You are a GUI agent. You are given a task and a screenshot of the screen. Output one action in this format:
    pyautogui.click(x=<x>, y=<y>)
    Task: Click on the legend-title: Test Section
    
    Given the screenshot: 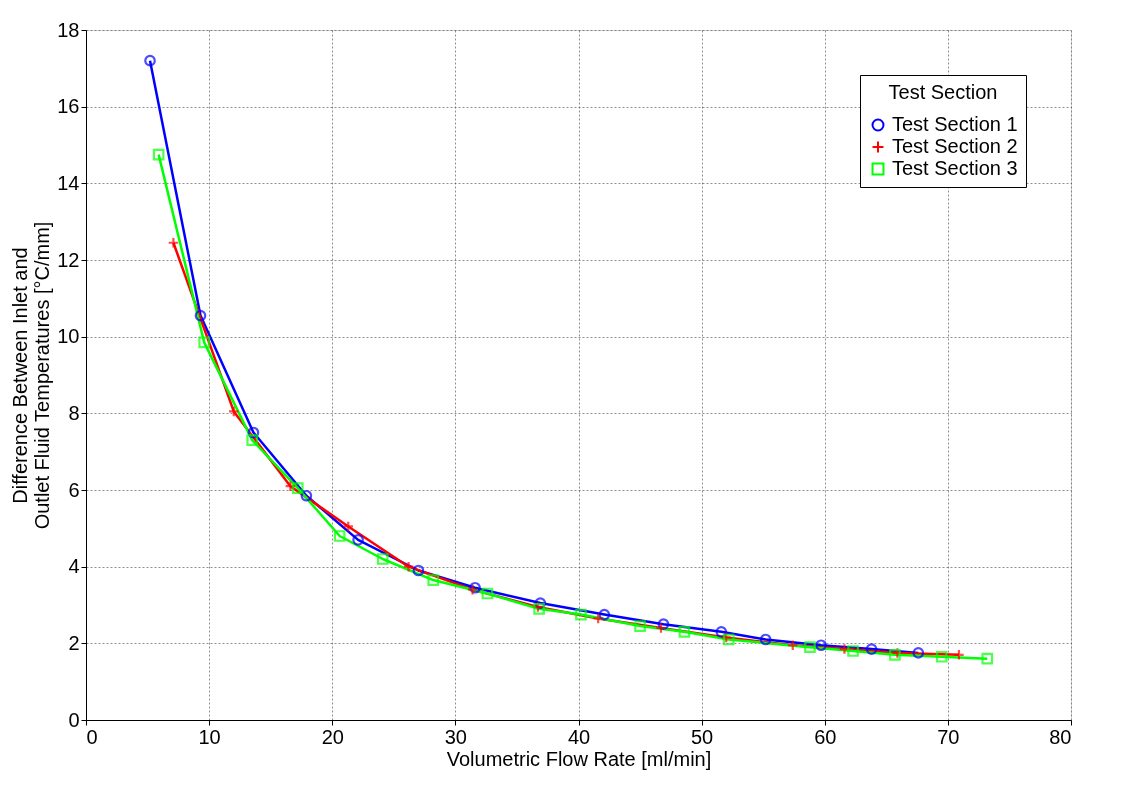 What is the action you would take?
    pyautogui.click(x=943, y=92)
    